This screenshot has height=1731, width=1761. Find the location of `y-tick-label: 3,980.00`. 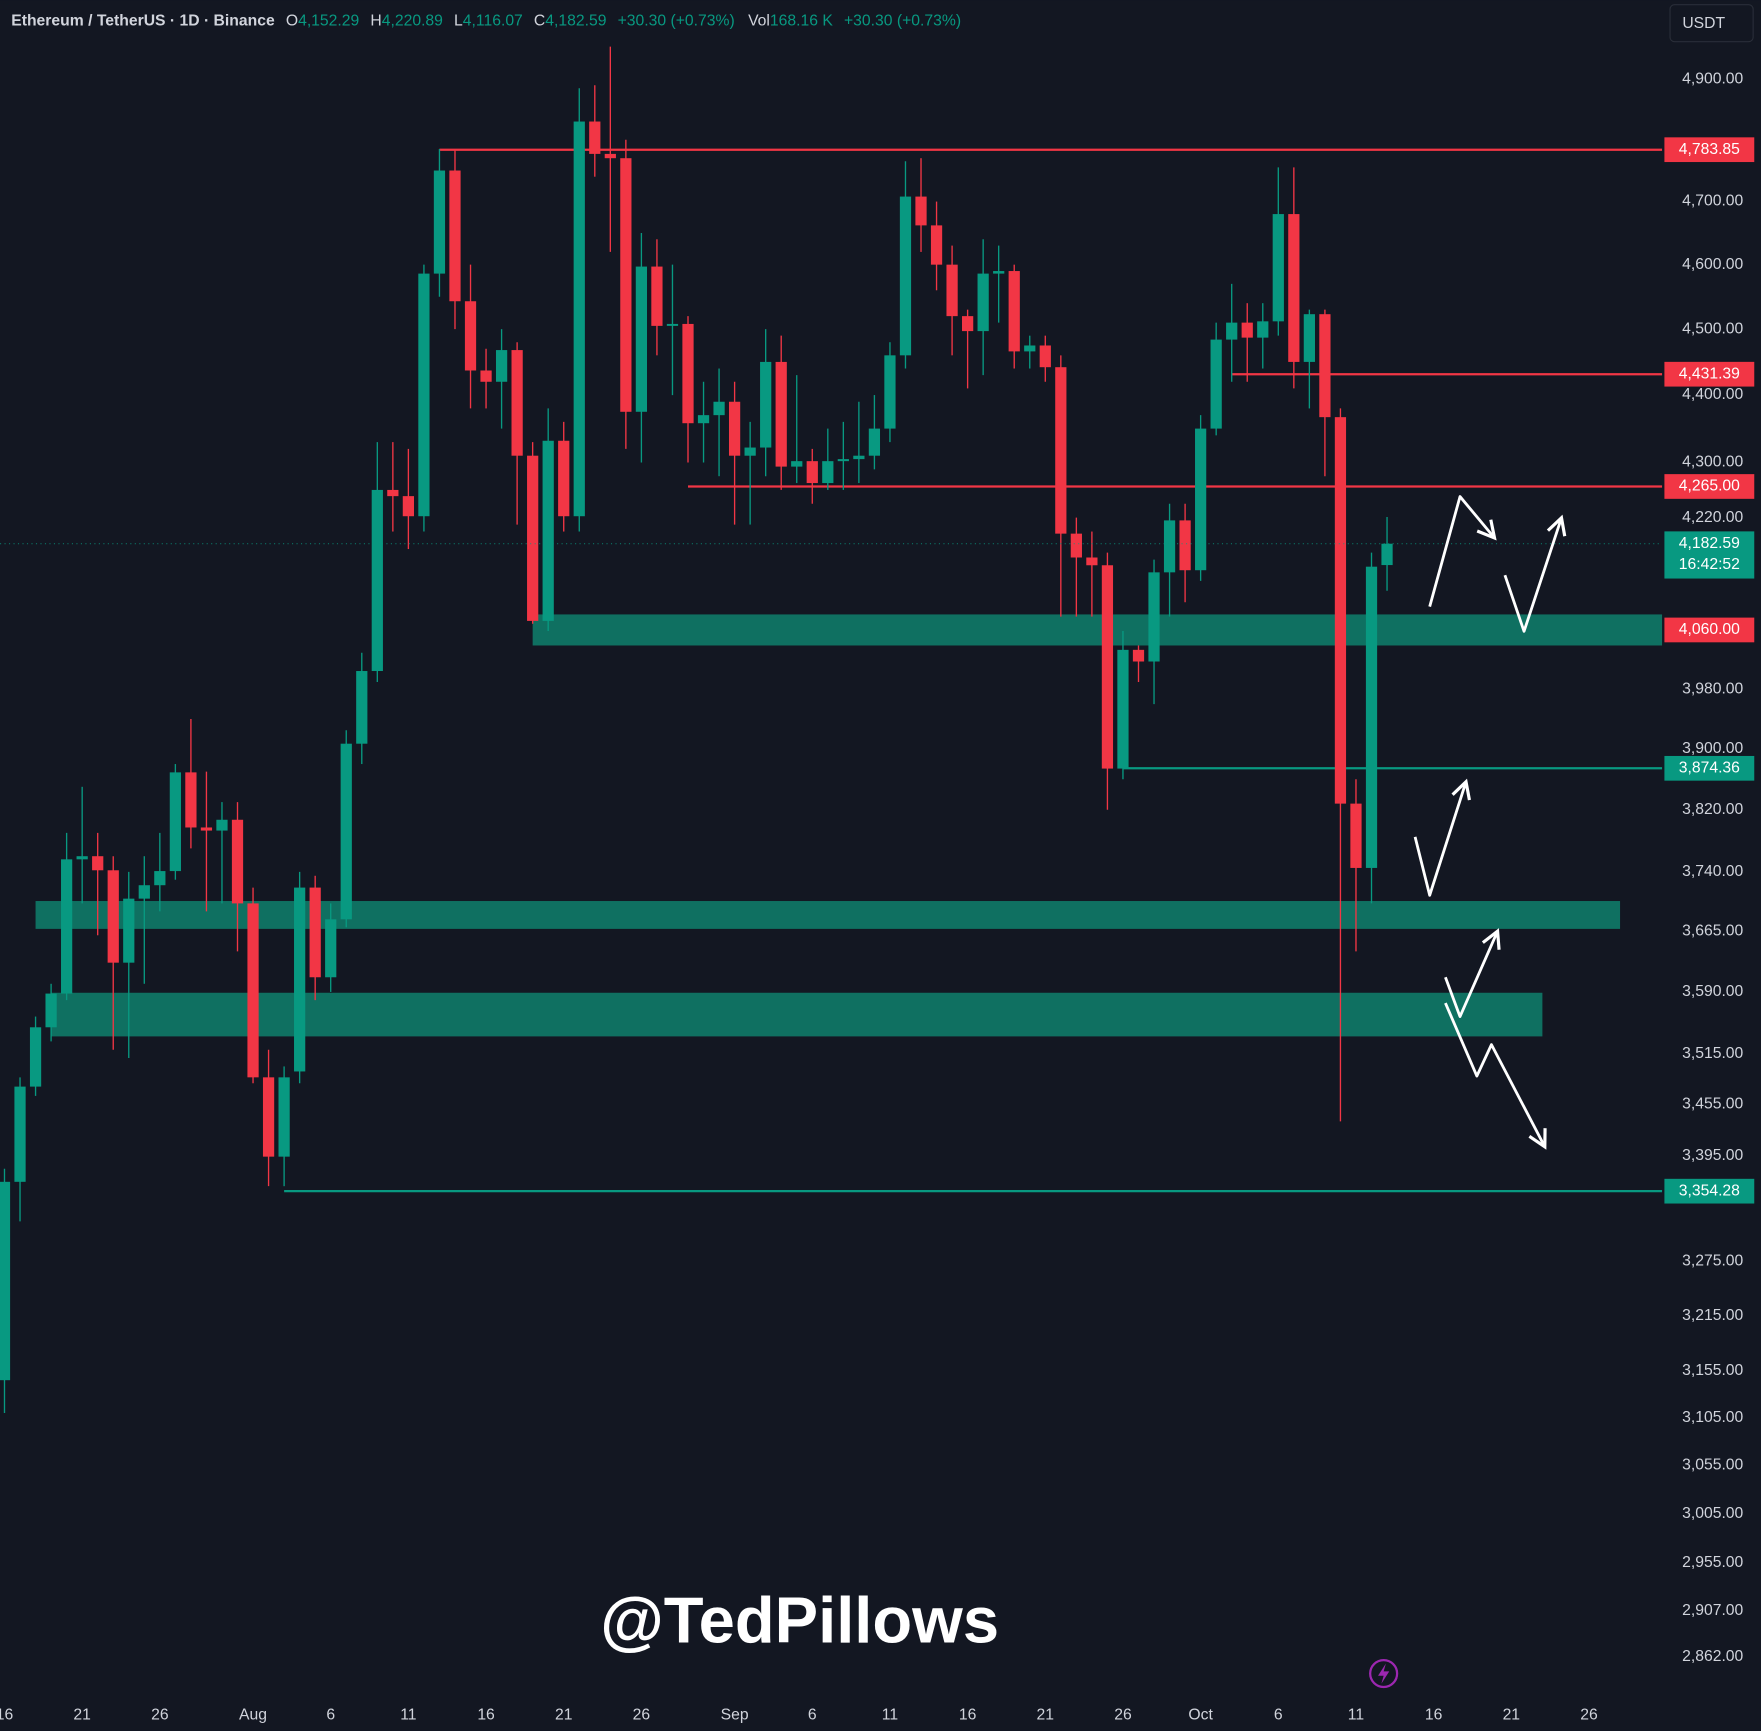

y-tick-label: 3,980.00 is located at coordinates (1712, 689).